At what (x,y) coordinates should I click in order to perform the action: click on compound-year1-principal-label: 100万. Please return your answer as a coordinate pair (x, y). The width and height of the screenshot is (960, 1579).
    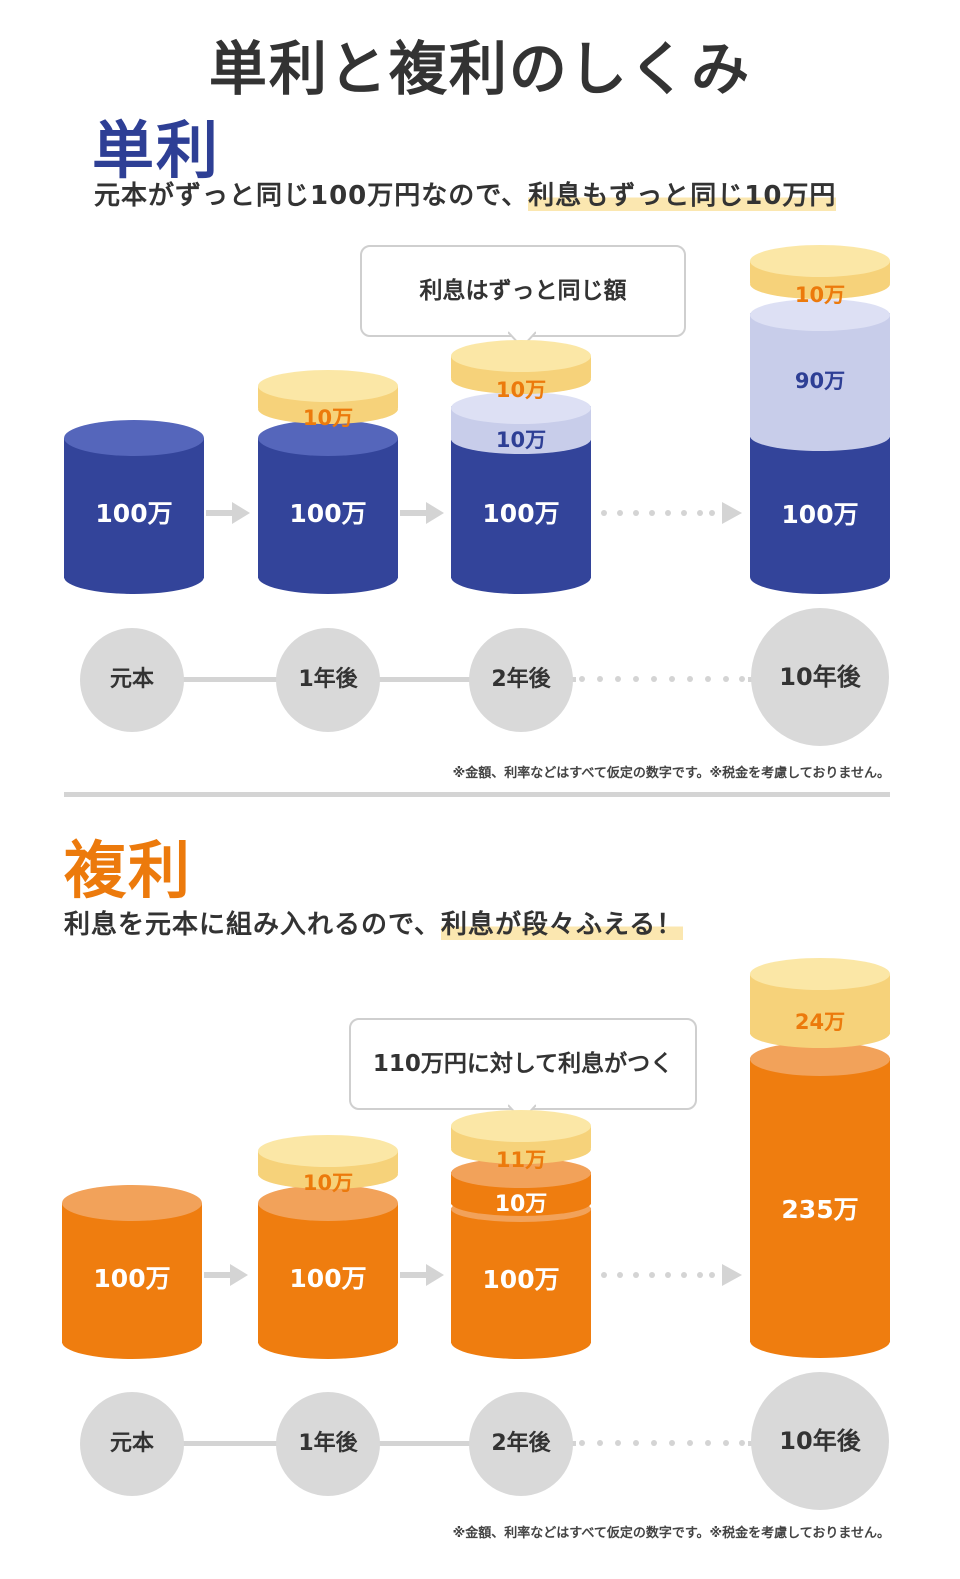
    Looking at the image, I should click on (328, 1278).